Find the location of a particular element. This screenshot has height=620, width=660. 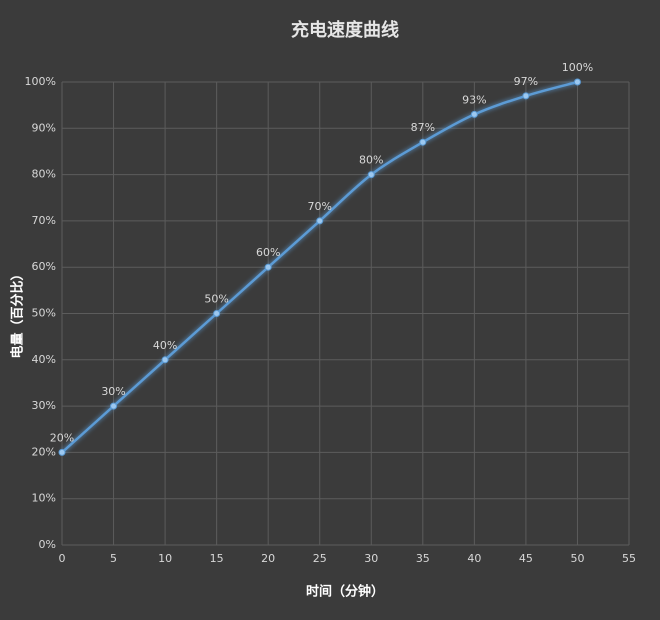

y-tick-label: 10% is located at coordinates (44, 498).